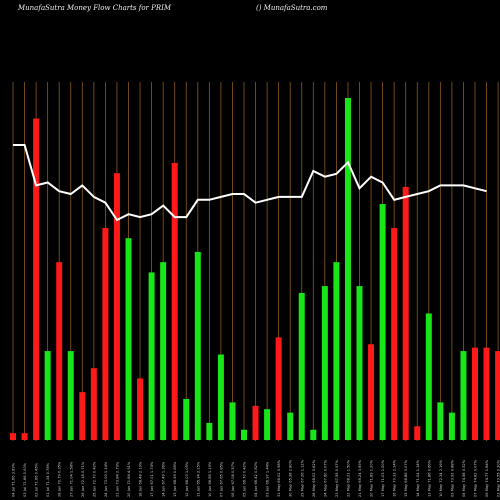  I want to click on price-line-group, so click(250, 183).